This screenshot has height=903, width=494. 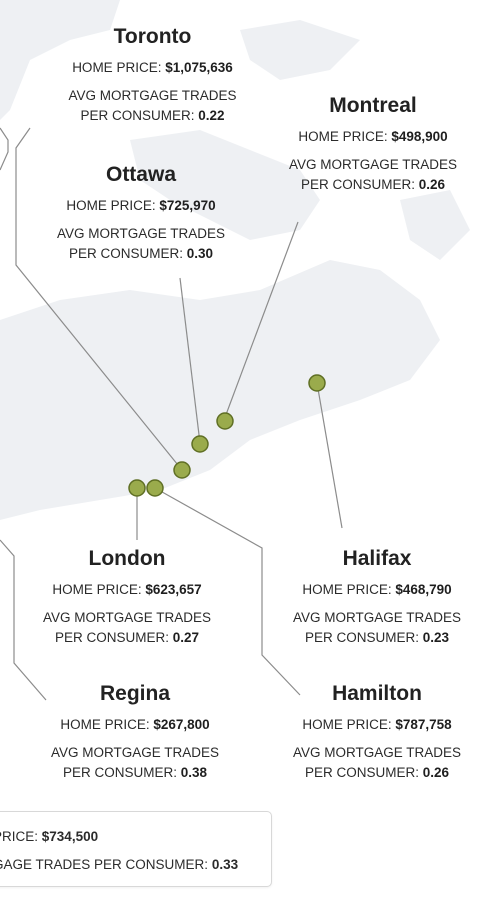 What do you see at coordinates (127, 558) in the screenshot?
I see `city-name: London` at bounding box center [127, 558].